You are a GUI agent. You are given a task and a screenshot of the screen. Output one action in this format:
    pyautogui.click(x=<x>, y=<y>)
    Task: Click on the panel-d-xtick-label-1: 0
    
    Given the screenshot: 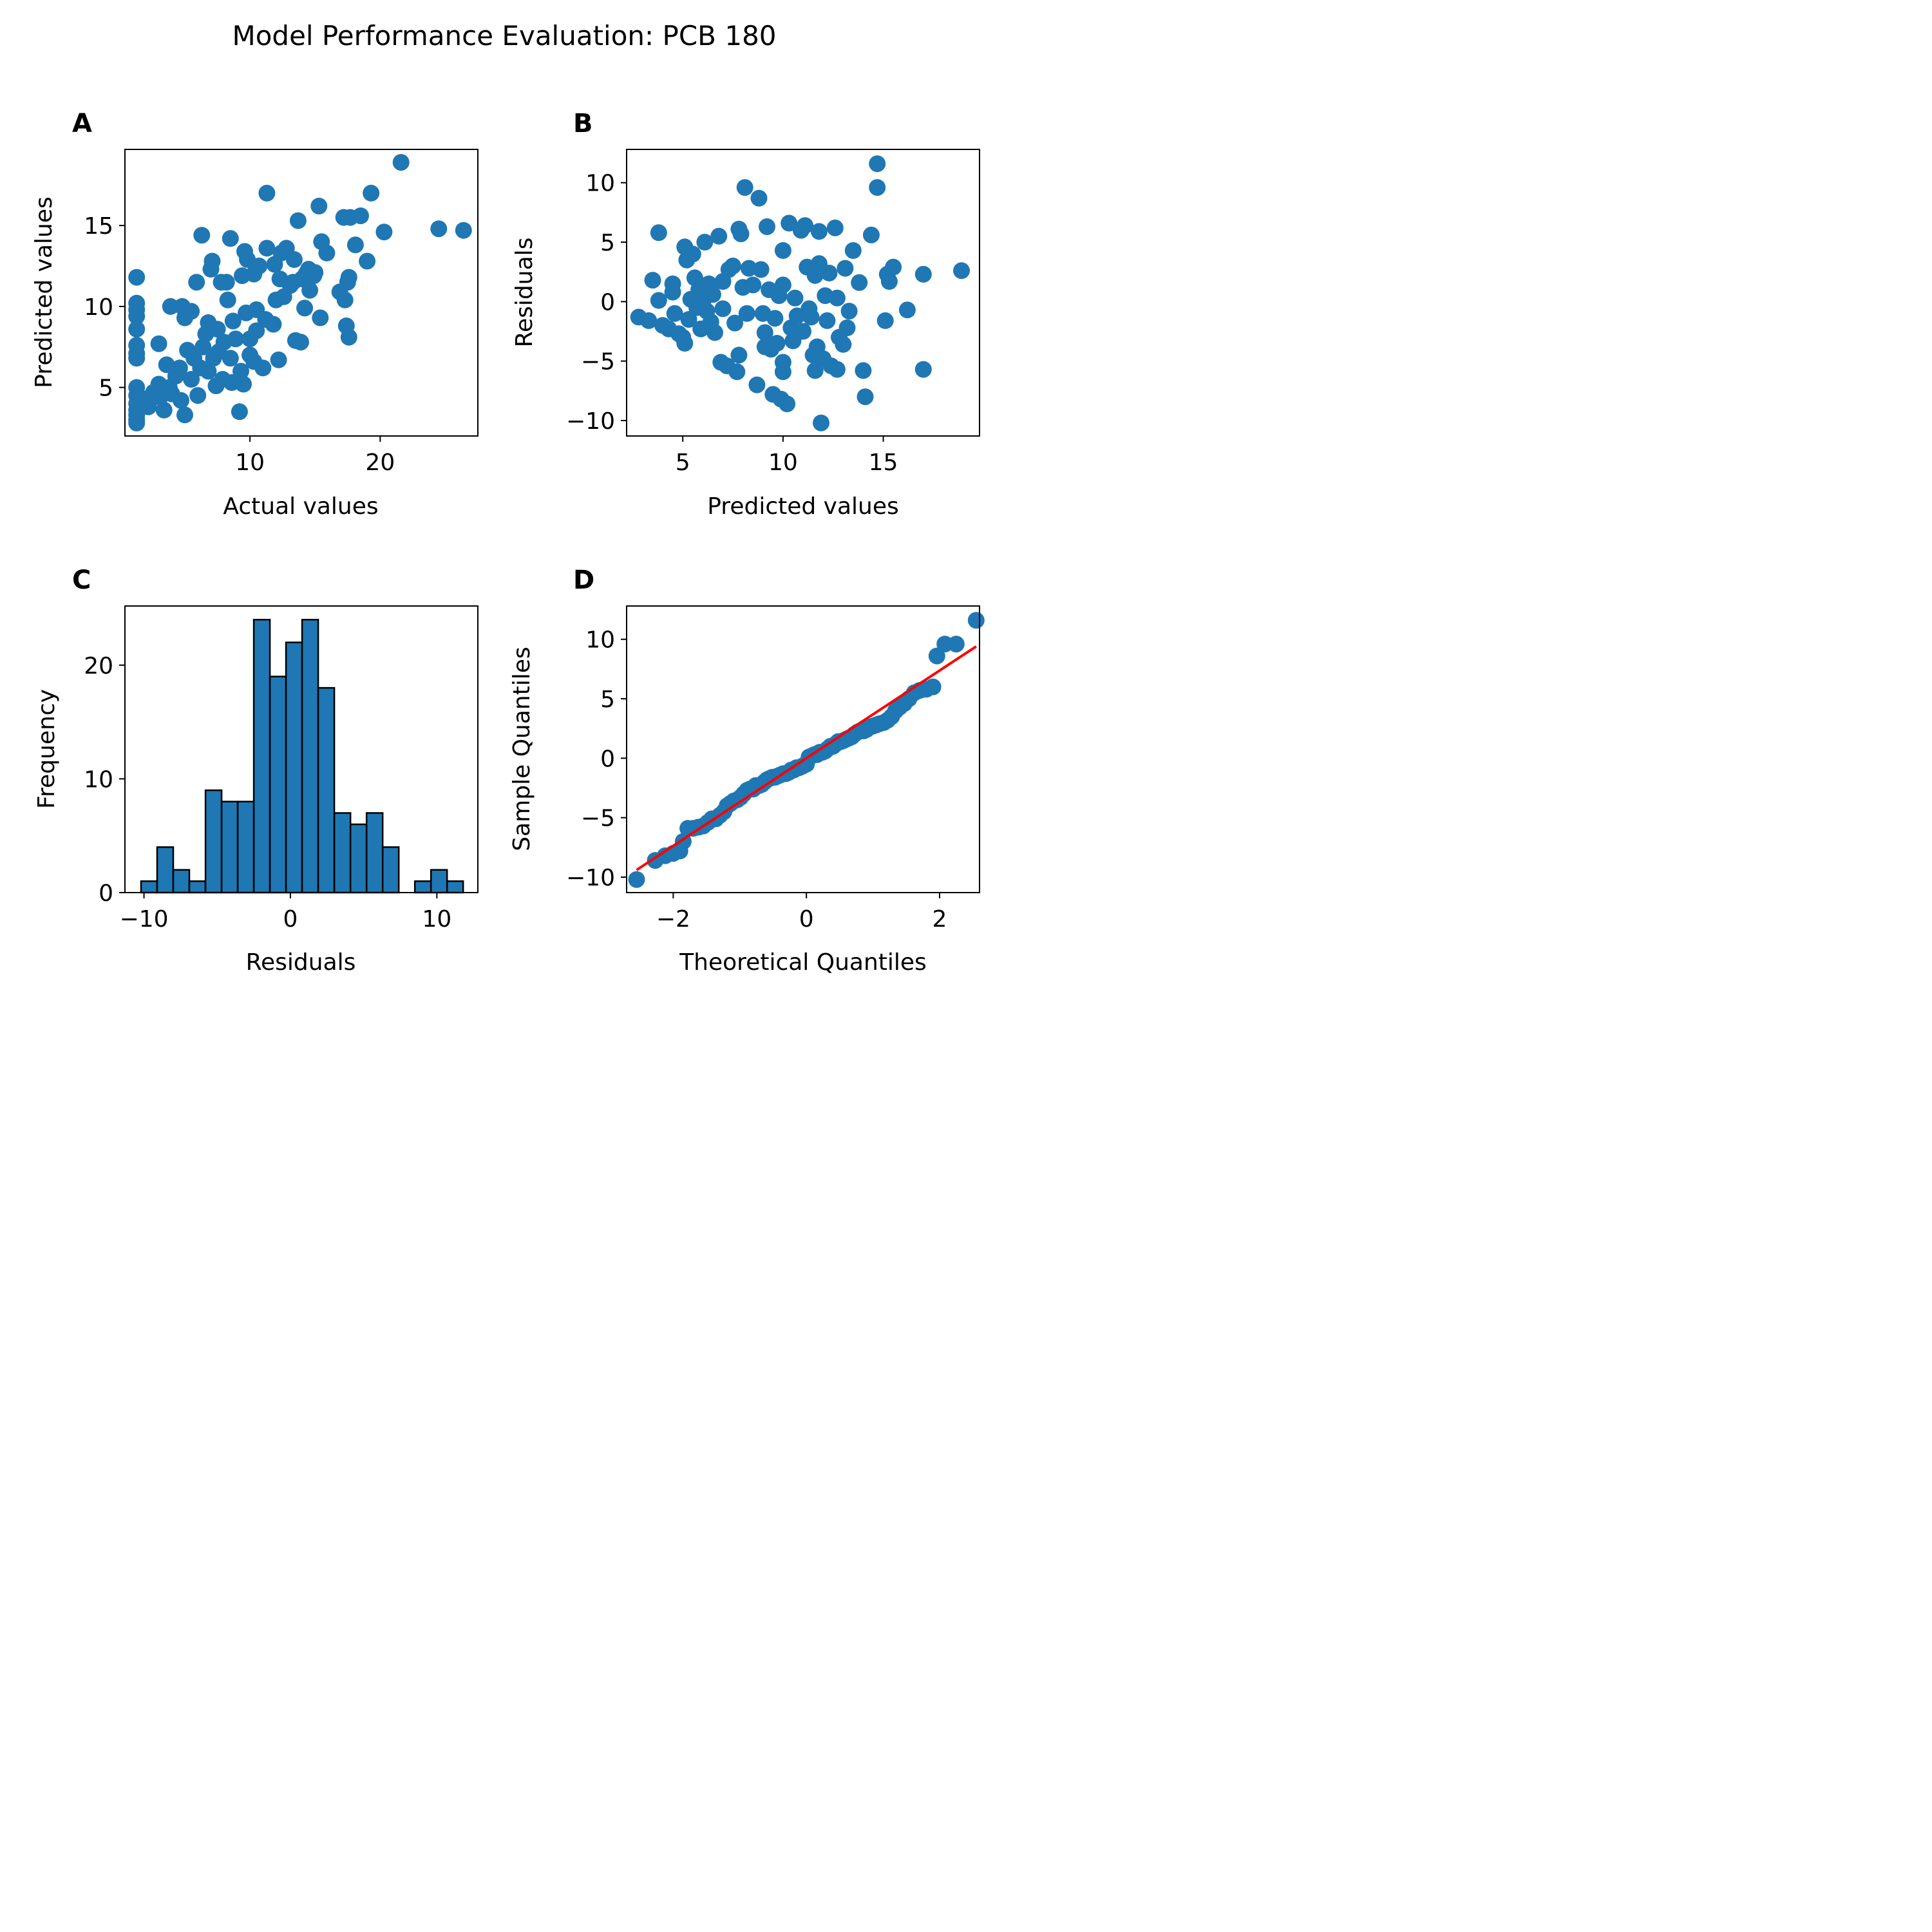 What is the action you would take?
    pyautogui.click(x=807, y=919)
    